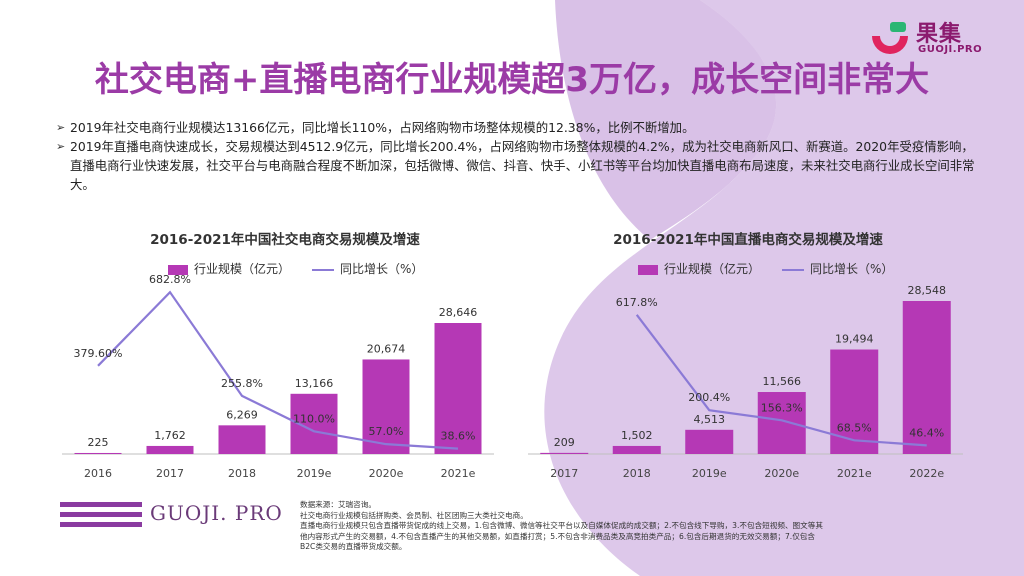 Image resolution: width=1024 pixels, height=576 pixels. Describe the element at coordinates (890, 38) in the screenshot. I see `logo-mark-icon` at that location.